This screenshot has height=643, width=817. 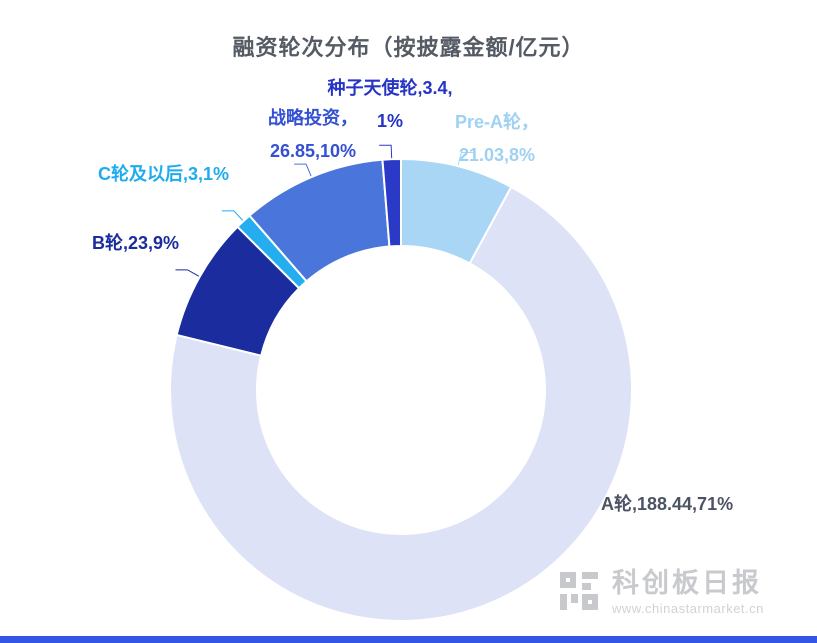 What do you see at coordinates (136, 243) in the screenshot?
I see `label-b-round: B轮,23,9%` at bounding box center [136, 243].